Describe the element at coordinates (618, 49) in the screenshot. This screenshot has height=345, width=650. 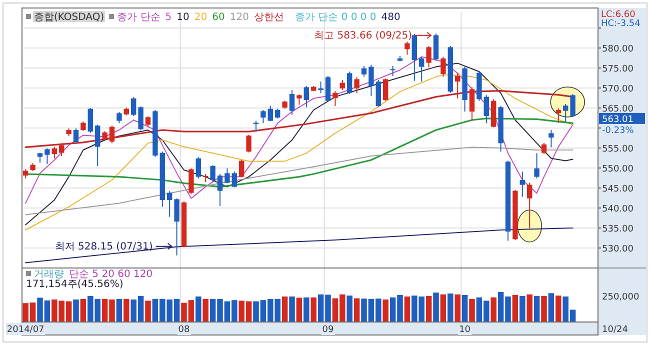
I see `y-tick-label: 580.00` at that location.